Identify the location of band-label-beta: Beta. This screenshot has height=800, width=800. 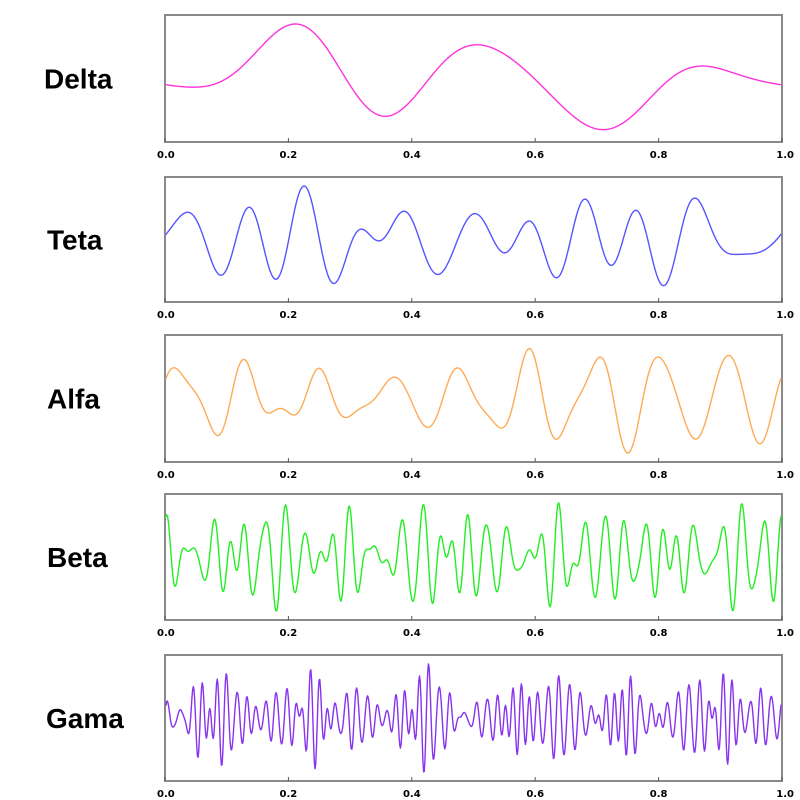
(77, 557).